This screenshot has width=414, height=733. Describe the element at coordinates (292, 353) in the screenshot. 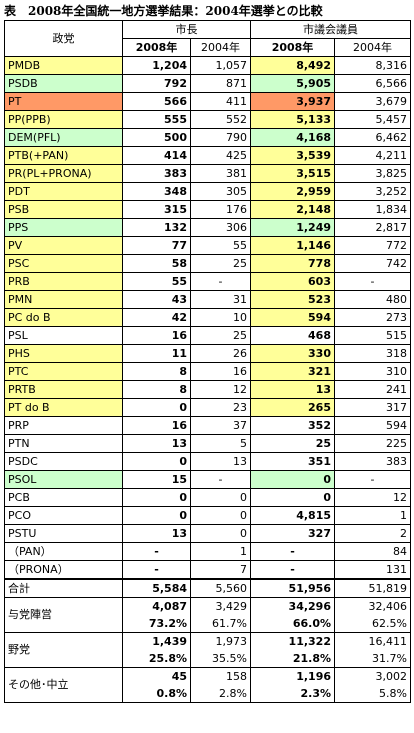

I see `value-cell: 330` at that location.